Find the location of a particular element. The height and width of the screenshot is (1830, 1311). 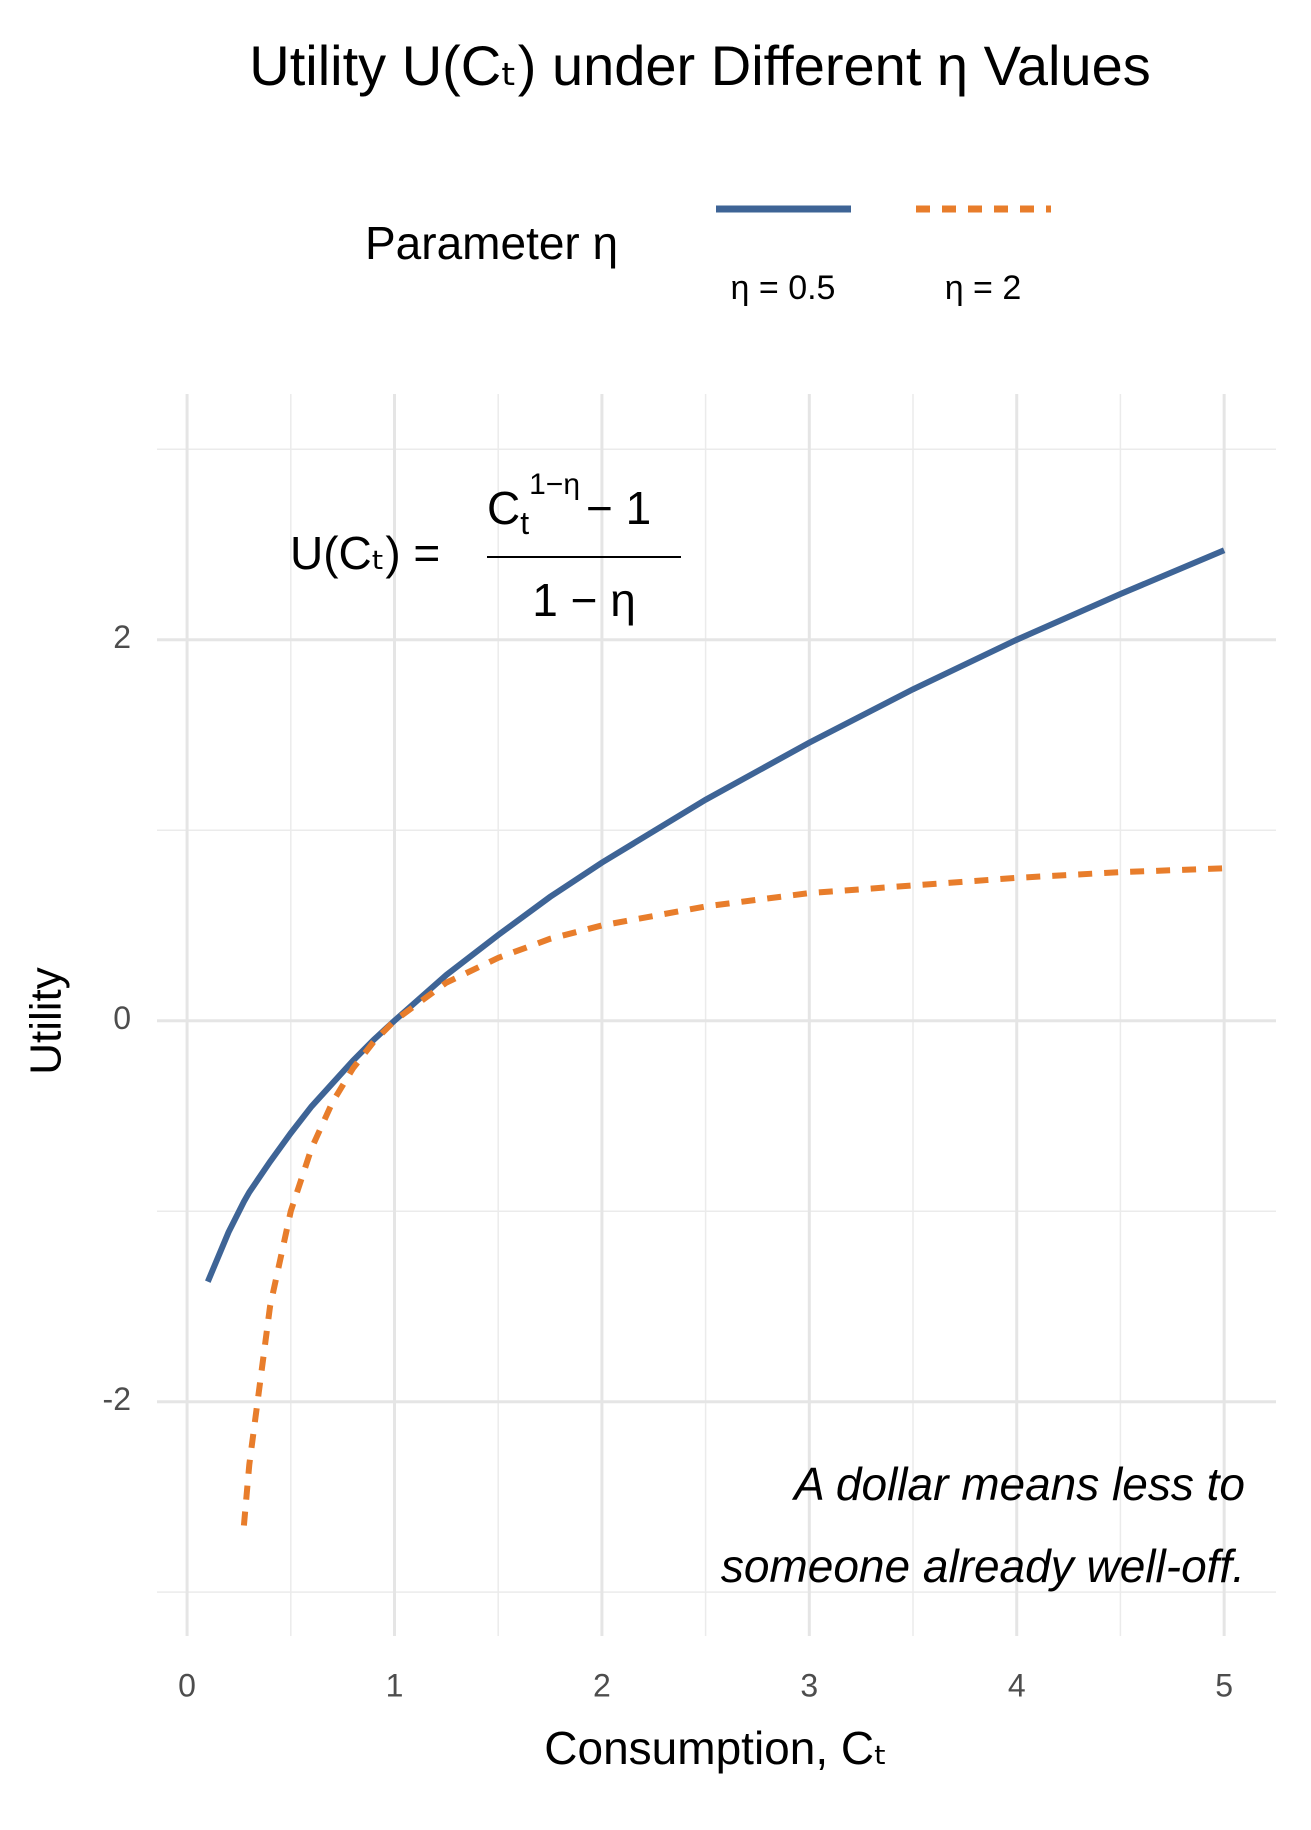

annotation: someone already well-off. is located at coordinates (983, 1566).